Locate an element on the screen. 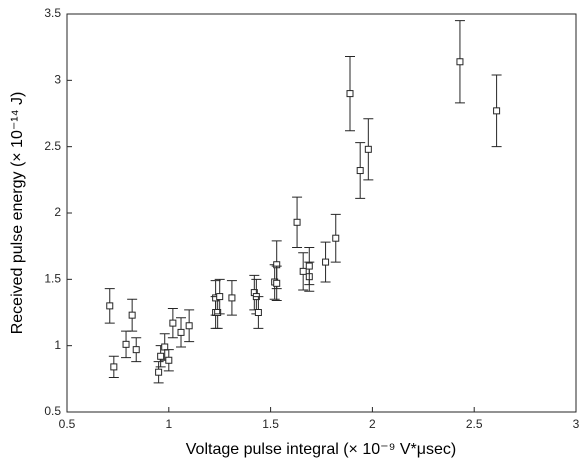 The width and height of the screenshot is (581, 463). y-axis-label: Received pulse energy (× 10⁻¹⁴ J) is located at coordinates (17, 213).